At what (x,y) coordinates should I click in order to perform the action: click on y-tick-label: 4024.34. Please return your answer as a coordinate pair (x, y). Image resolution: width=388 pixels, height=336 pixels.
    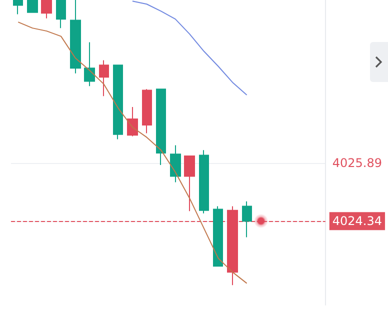
    Looking at the image, I should click on (357, 221).